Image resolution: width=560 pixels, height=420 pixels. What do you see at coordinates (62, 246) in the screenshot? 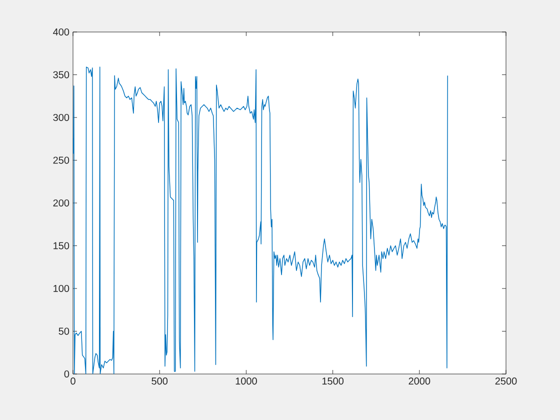
I see `y-tick-label: 150` at bounding box center [62, 246].